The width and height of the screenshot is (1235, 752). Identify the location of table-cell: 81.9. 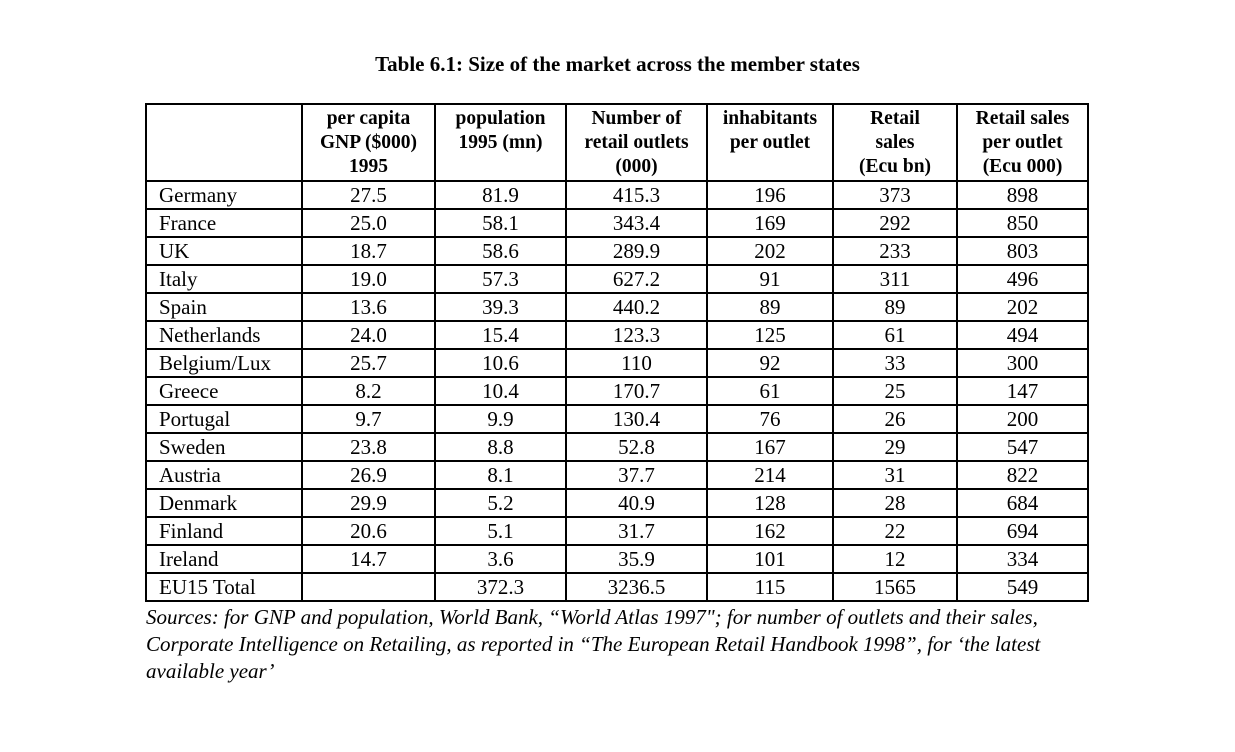
(500, 195).